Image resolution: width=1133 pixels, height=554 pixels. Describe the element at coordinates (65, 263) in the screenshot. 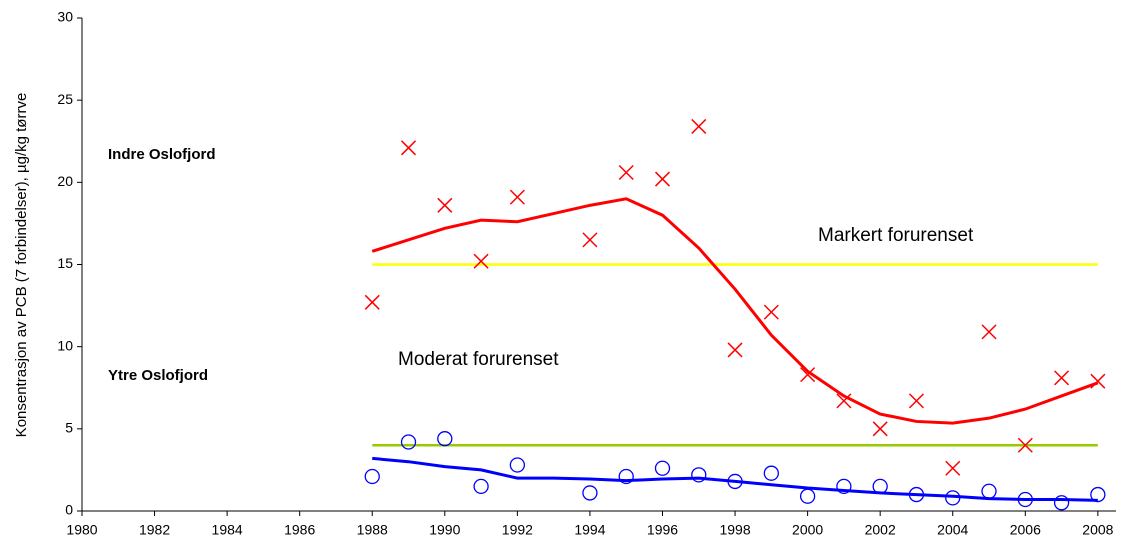

I see `y-tick-label: 15` at that location.